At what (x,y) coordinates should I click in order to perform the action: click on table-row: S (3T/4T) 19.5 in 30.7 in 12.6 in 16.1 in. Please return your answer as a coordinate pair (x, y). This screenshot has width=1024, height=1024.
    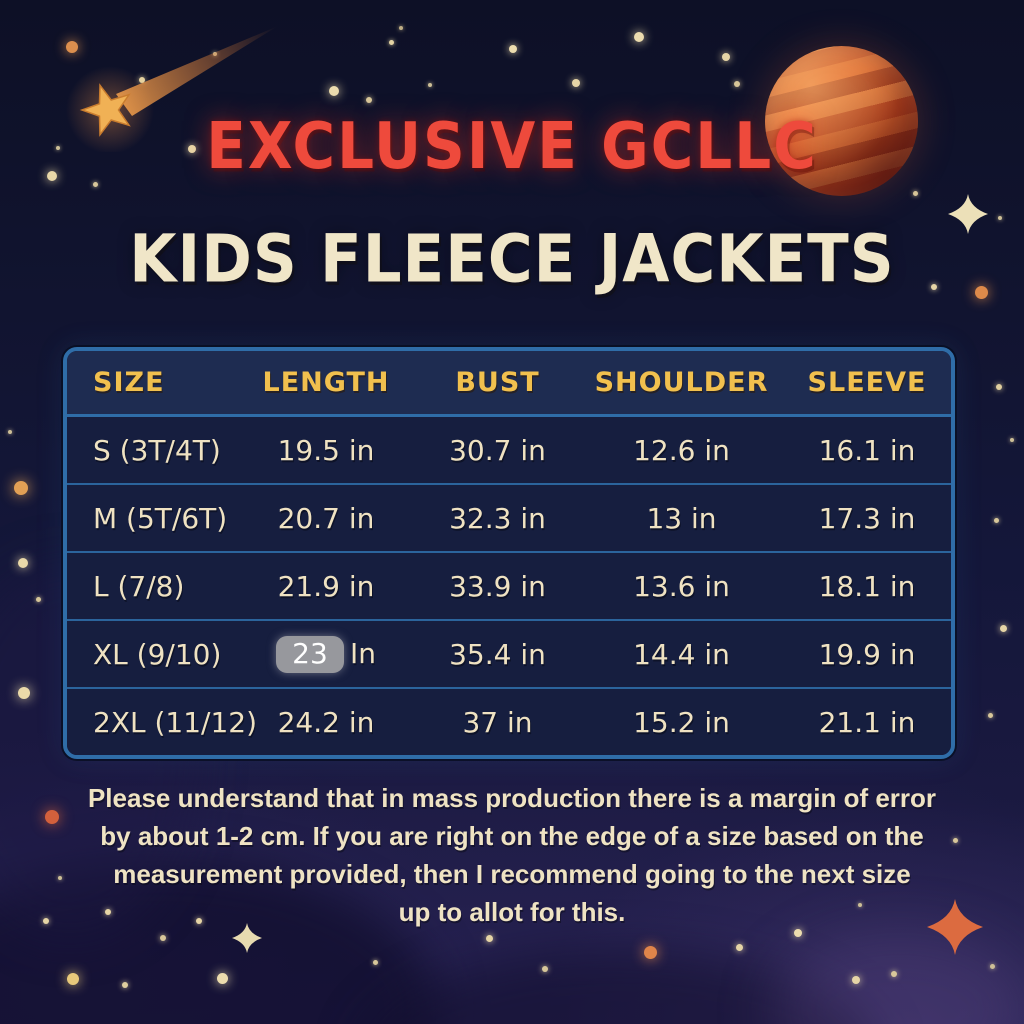
    Looking at the image, I should click on (509, 451).